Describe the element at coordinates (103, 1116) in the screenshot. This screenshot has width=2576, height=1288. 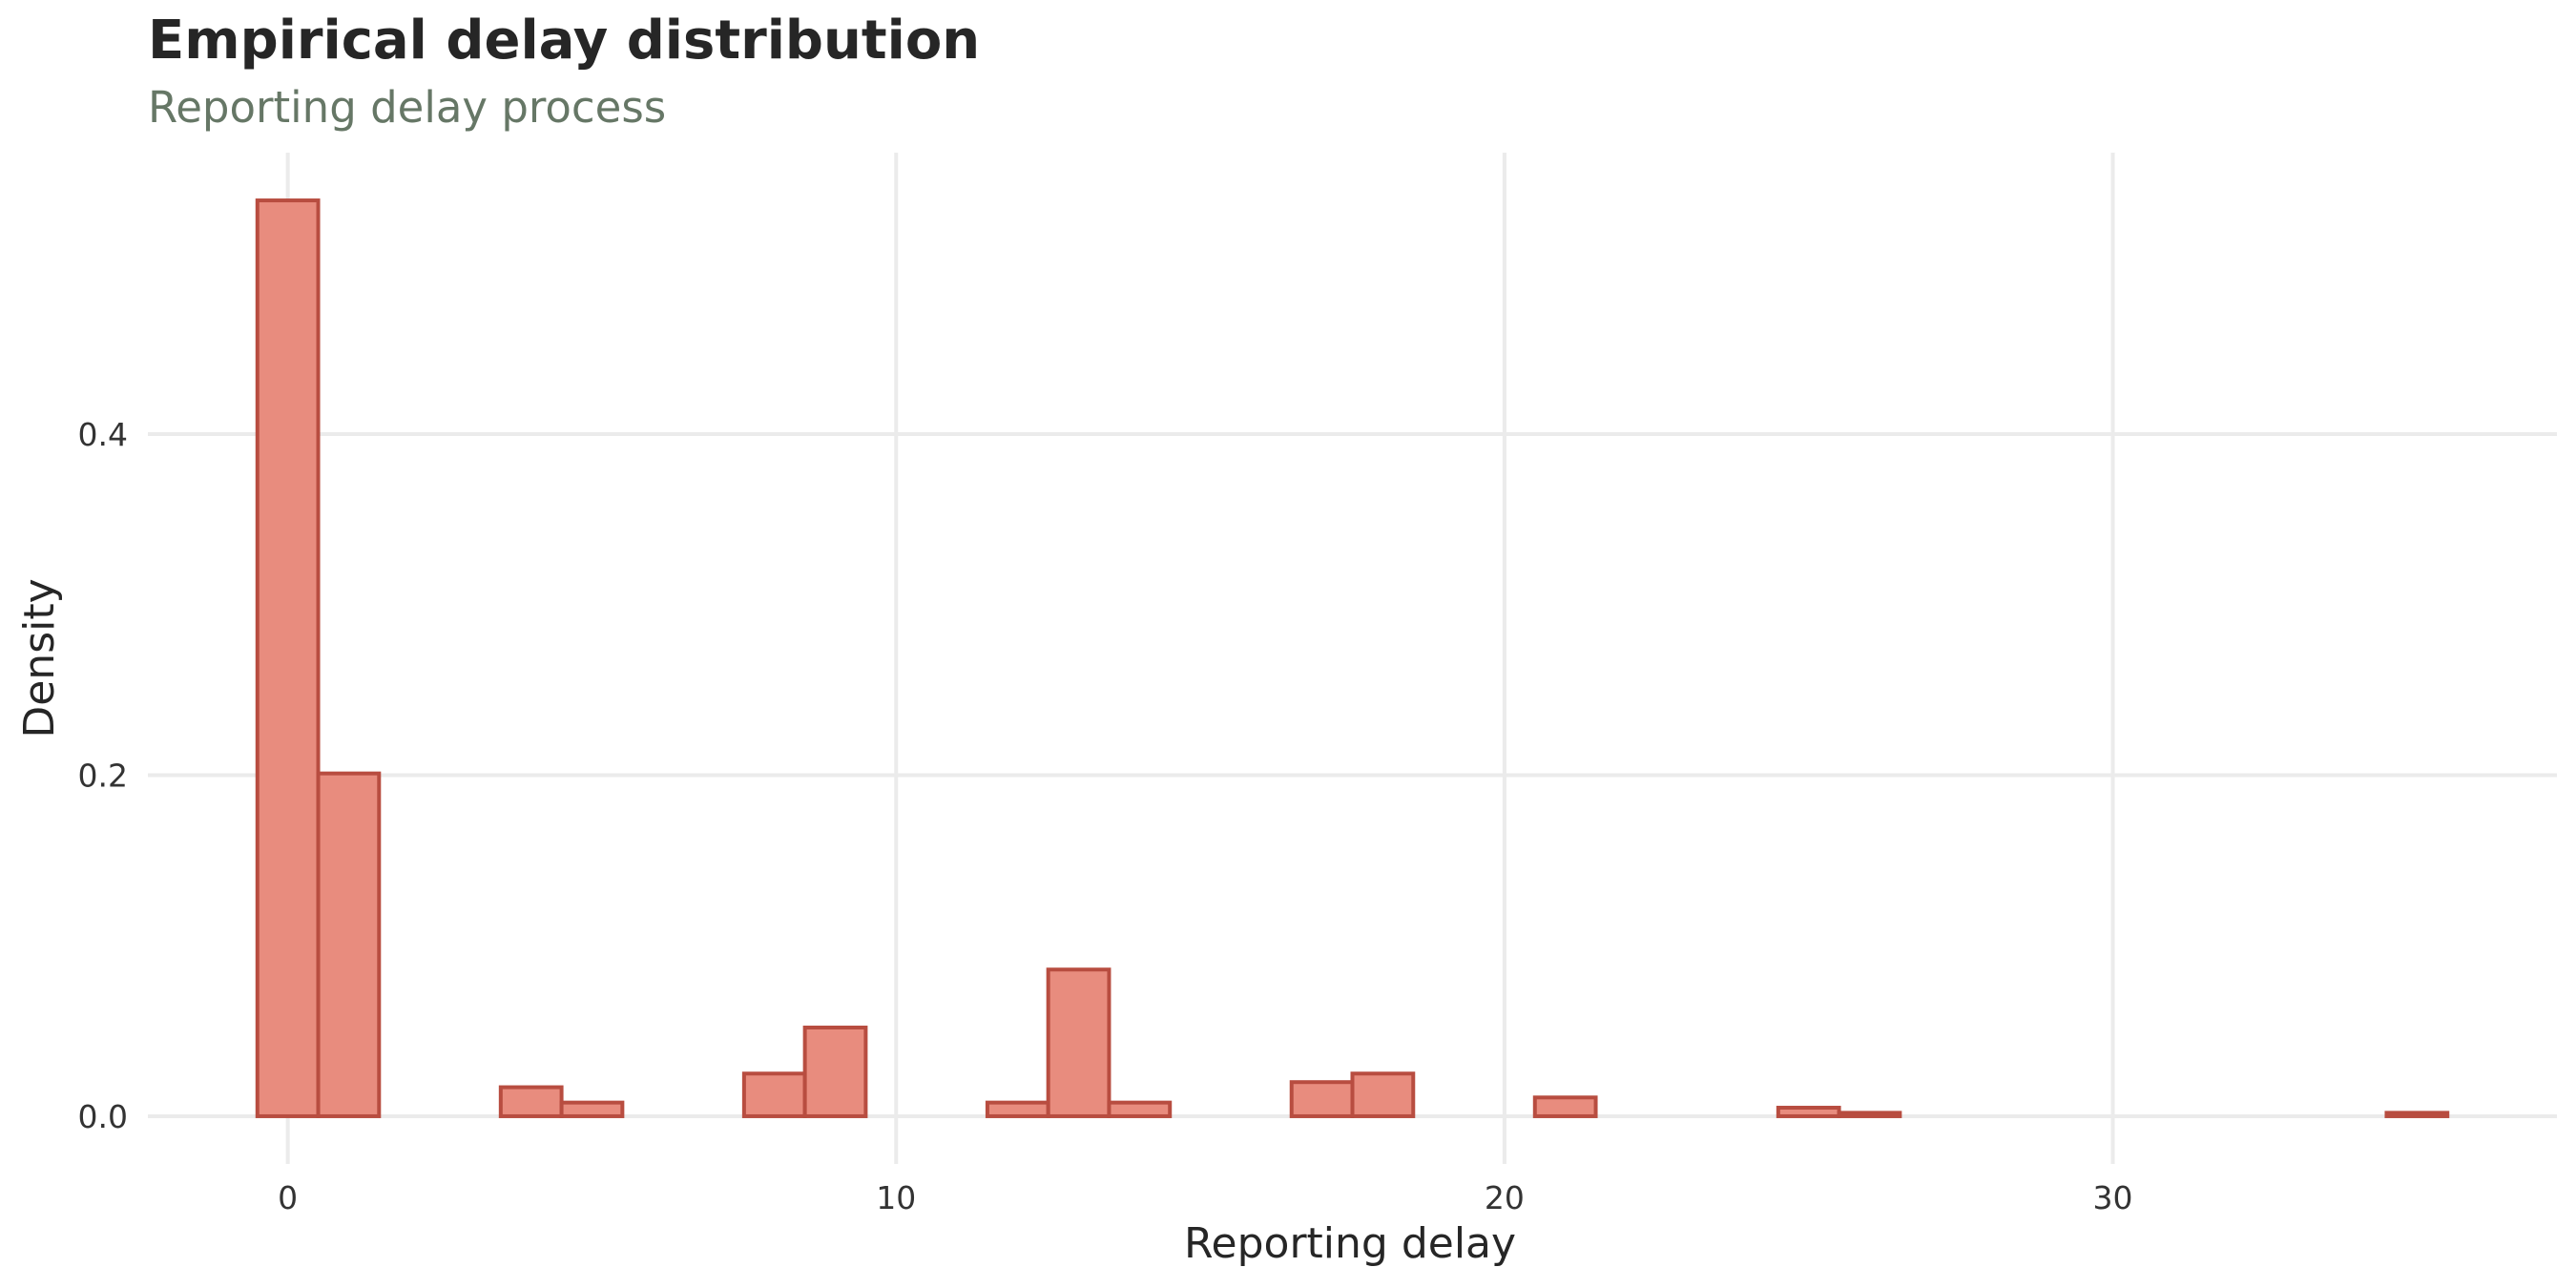
I see `y-tick-label: 0.0` at that location.